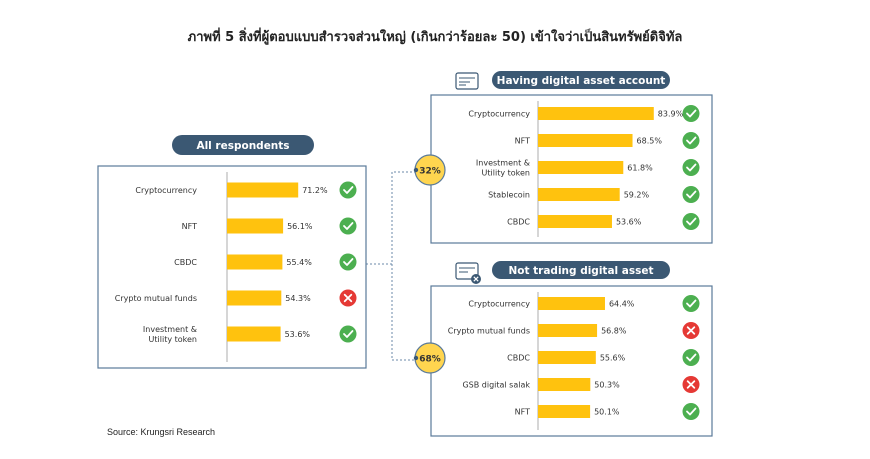 The height and width of the screenshot is (459, 870). What do you see at coordinates (467, 81) in the screenshot?
I see `account-card-icon` at bounding box center [467, 81].